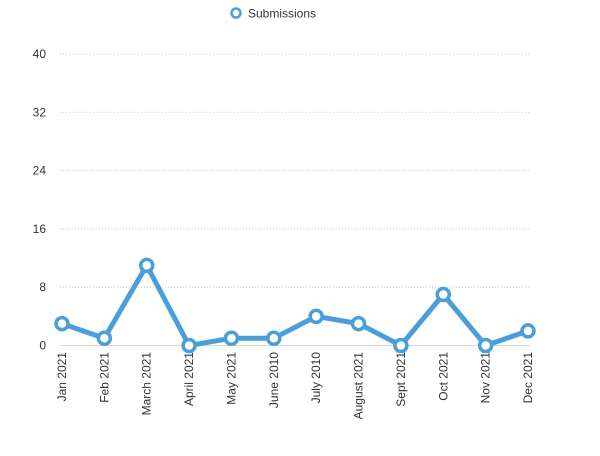 This screenshot has width=600, height=456. I want to click on y-axis-tick-labels: 0 8 16 24 32 40, so click(40, 200).